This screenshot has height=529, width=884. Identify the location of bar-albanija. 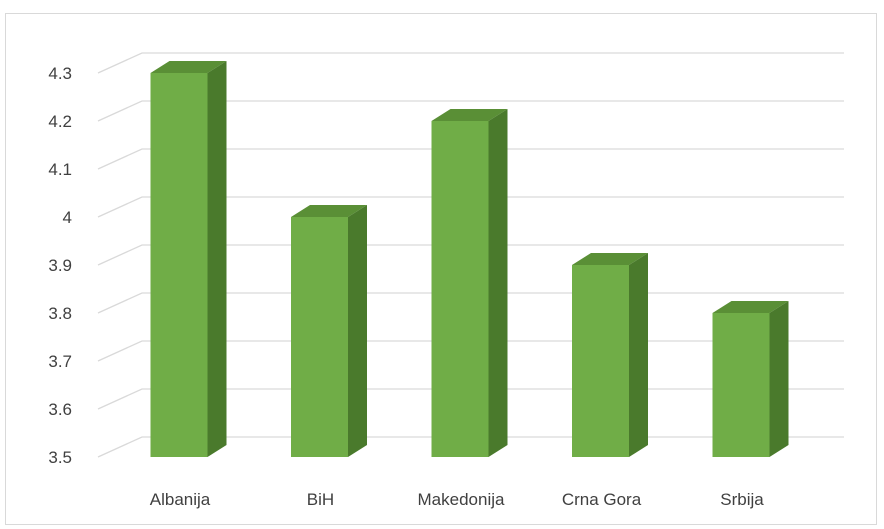
(188, 259).